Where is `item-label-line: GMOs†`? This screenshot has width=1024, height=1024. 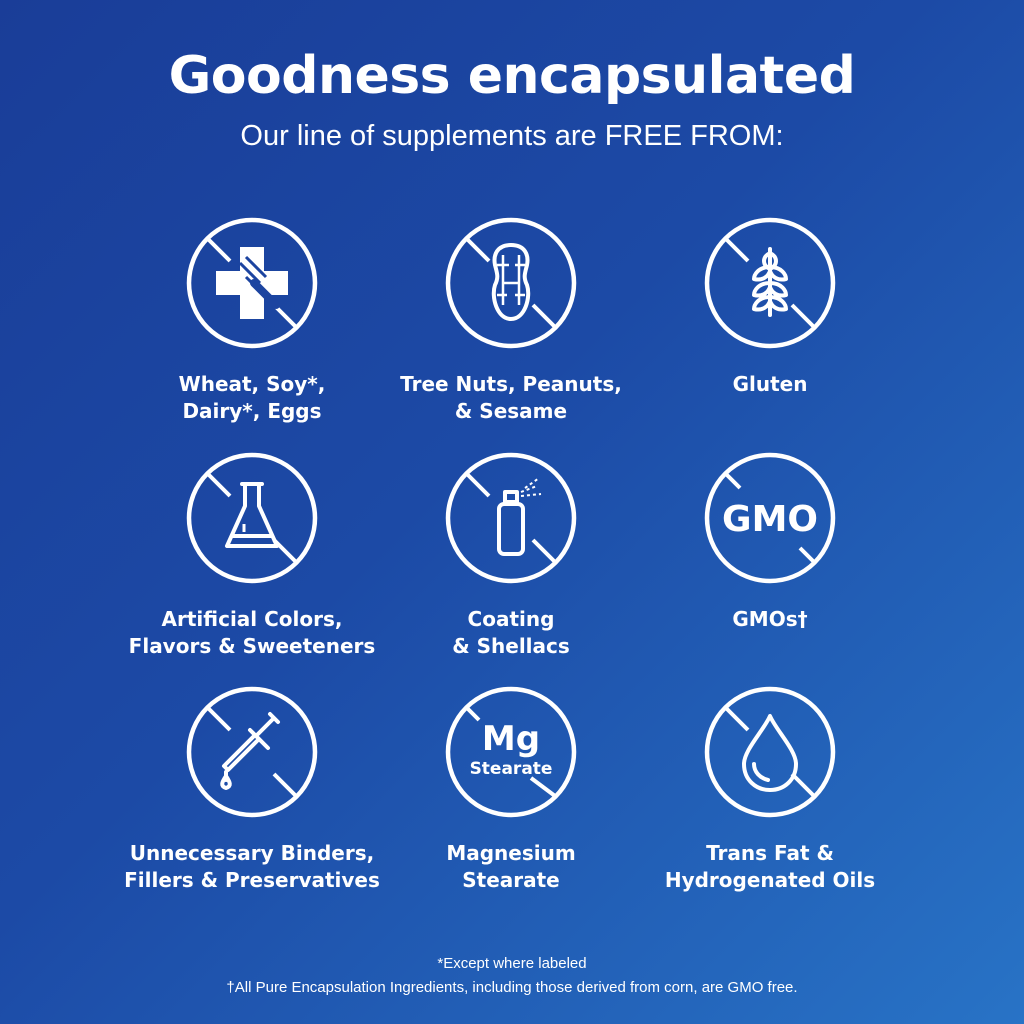
item-label-line: GMOs† is located at coordinates (770, 619).